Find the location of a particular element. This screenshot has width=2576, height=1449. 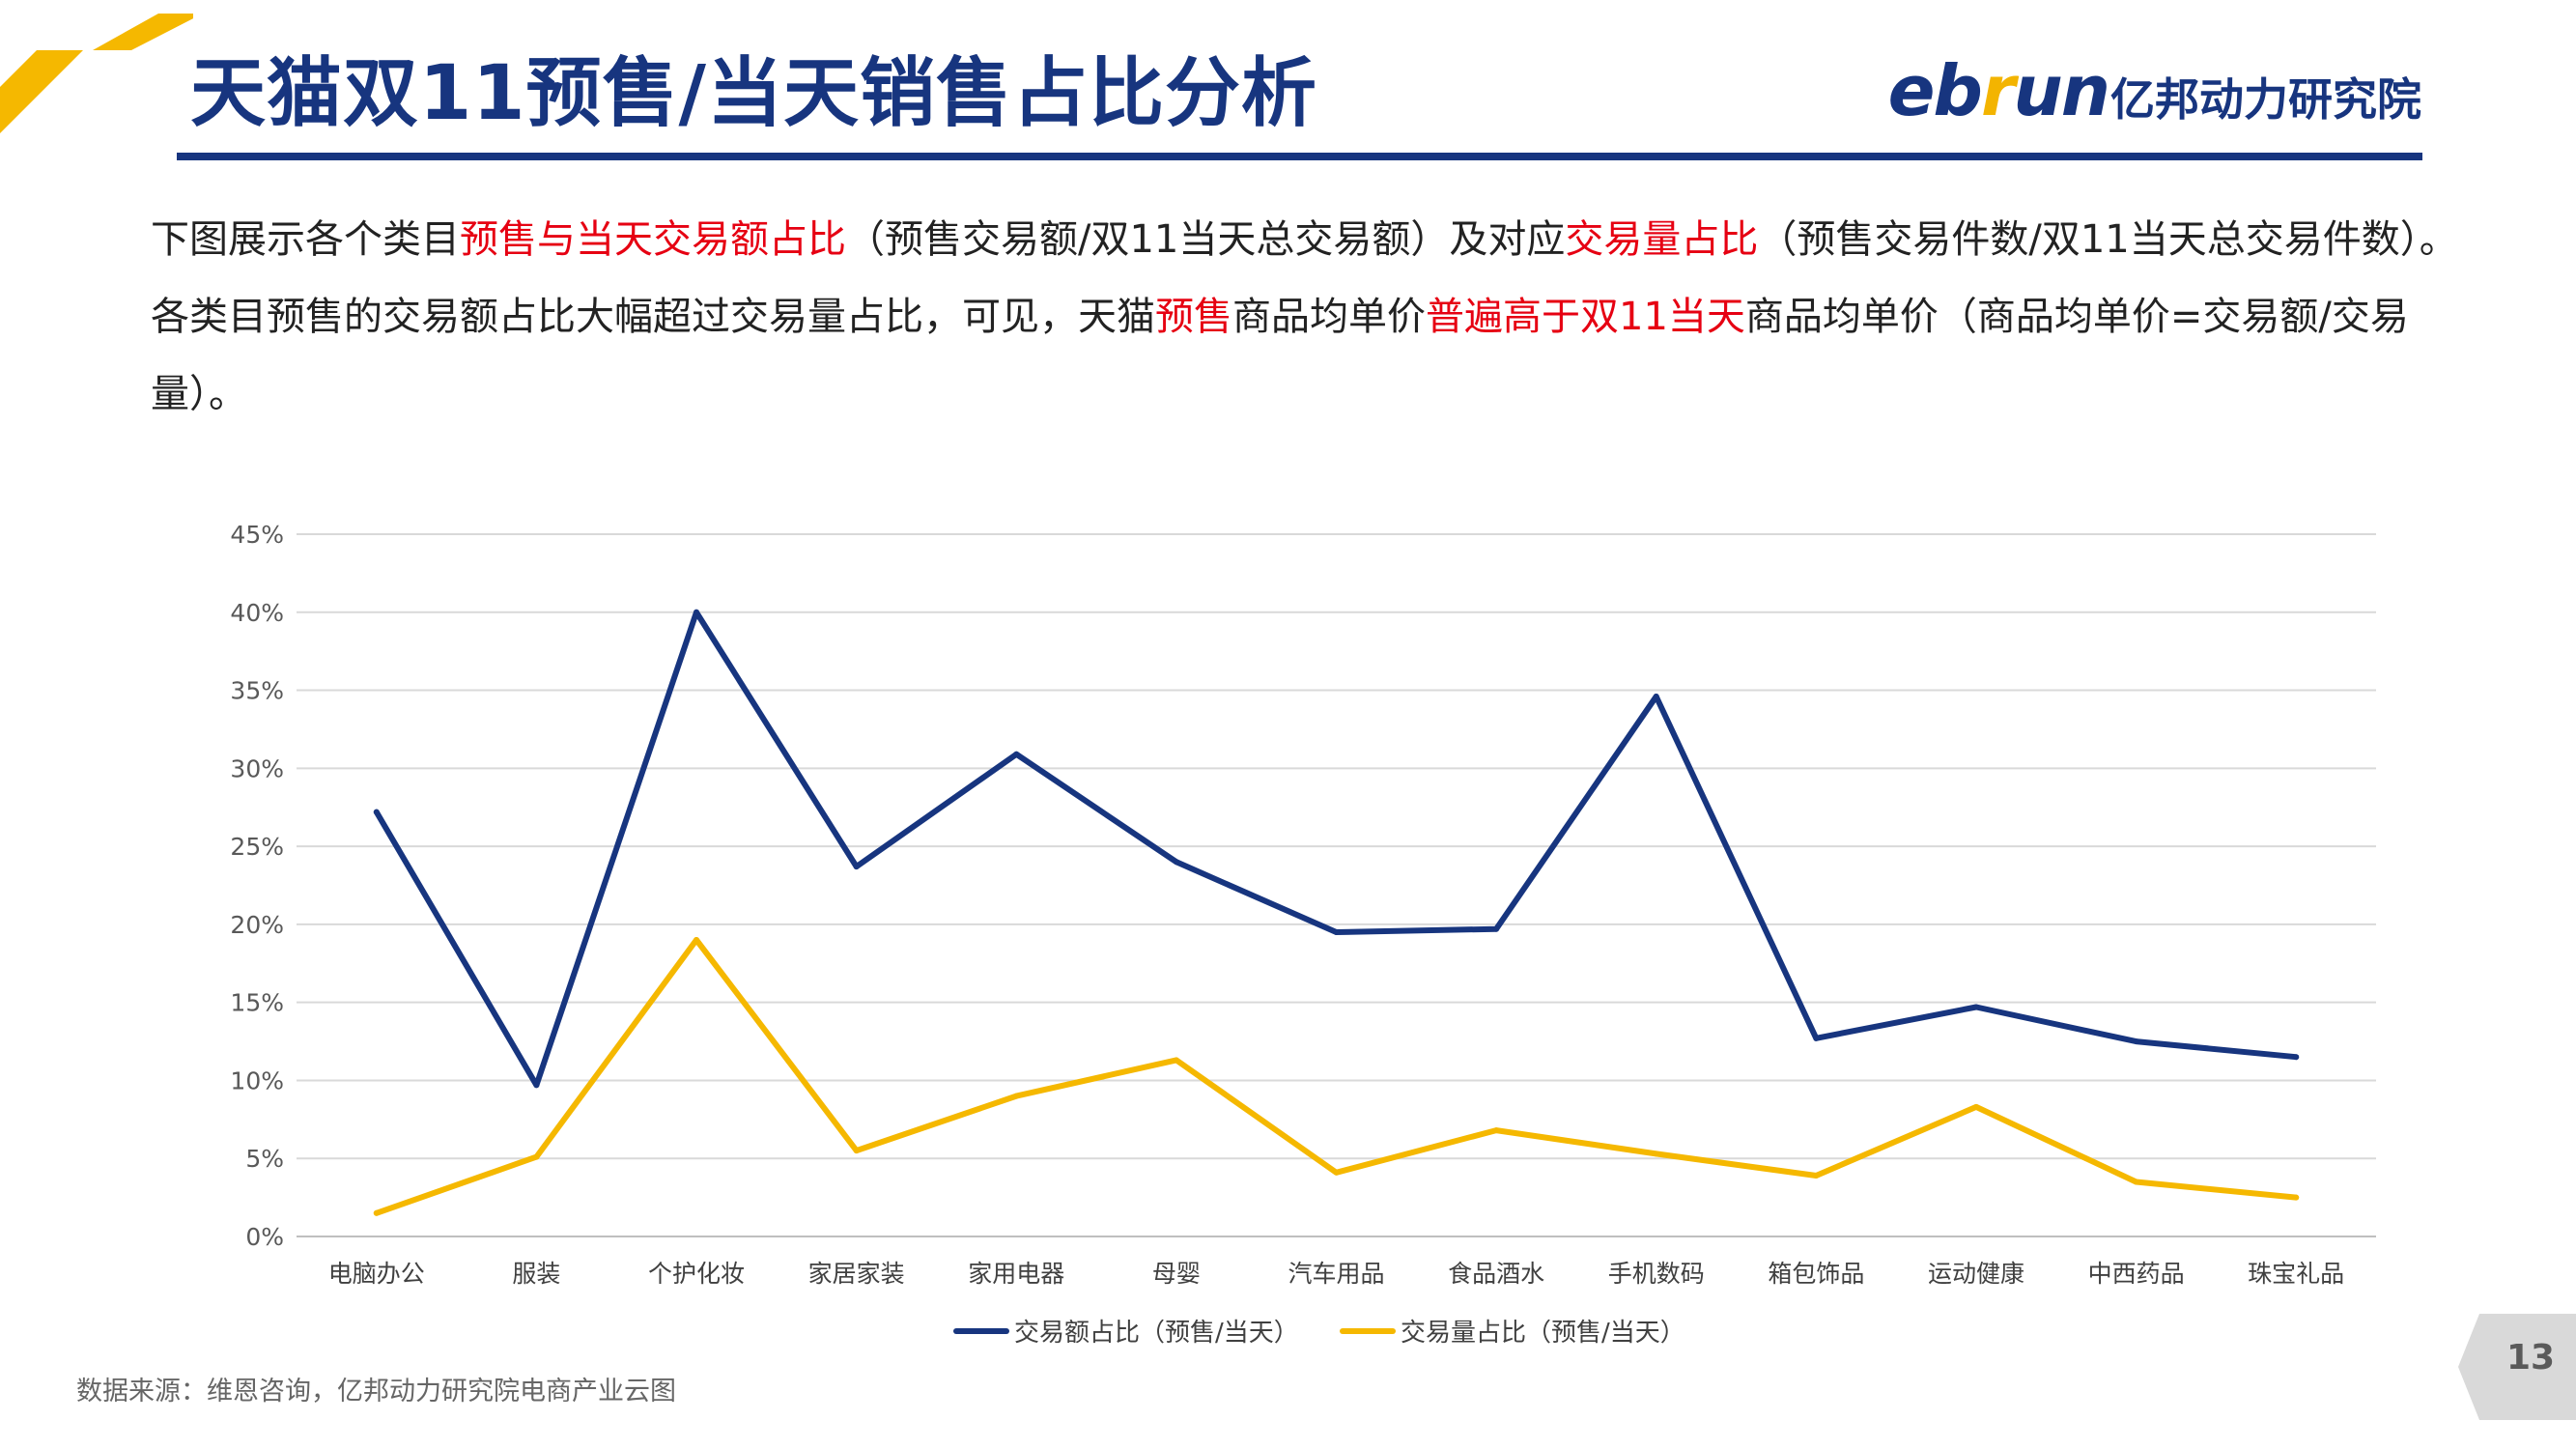

header-divider is located at coordinates (1299, 156).